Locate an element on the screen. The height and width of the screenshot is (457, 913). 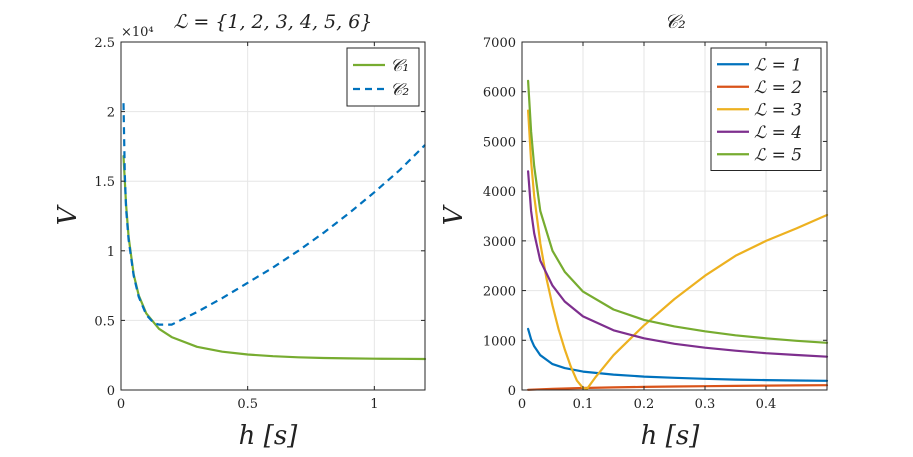
left-xtick-label: 0 is located at coordinates (121, 404).